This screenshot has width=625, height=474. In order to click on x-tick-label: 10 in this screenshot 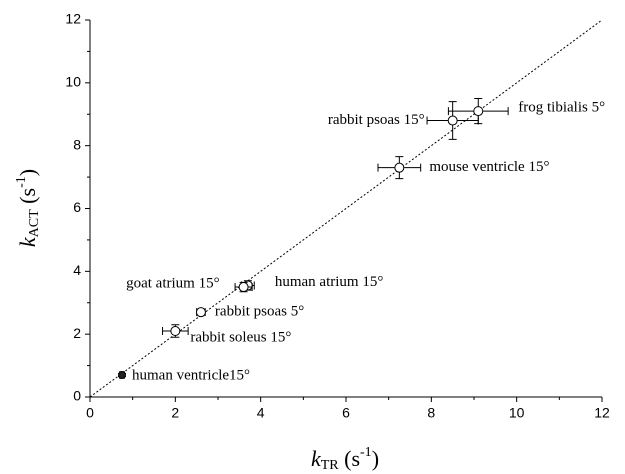, I will do `click(517, 413)`.